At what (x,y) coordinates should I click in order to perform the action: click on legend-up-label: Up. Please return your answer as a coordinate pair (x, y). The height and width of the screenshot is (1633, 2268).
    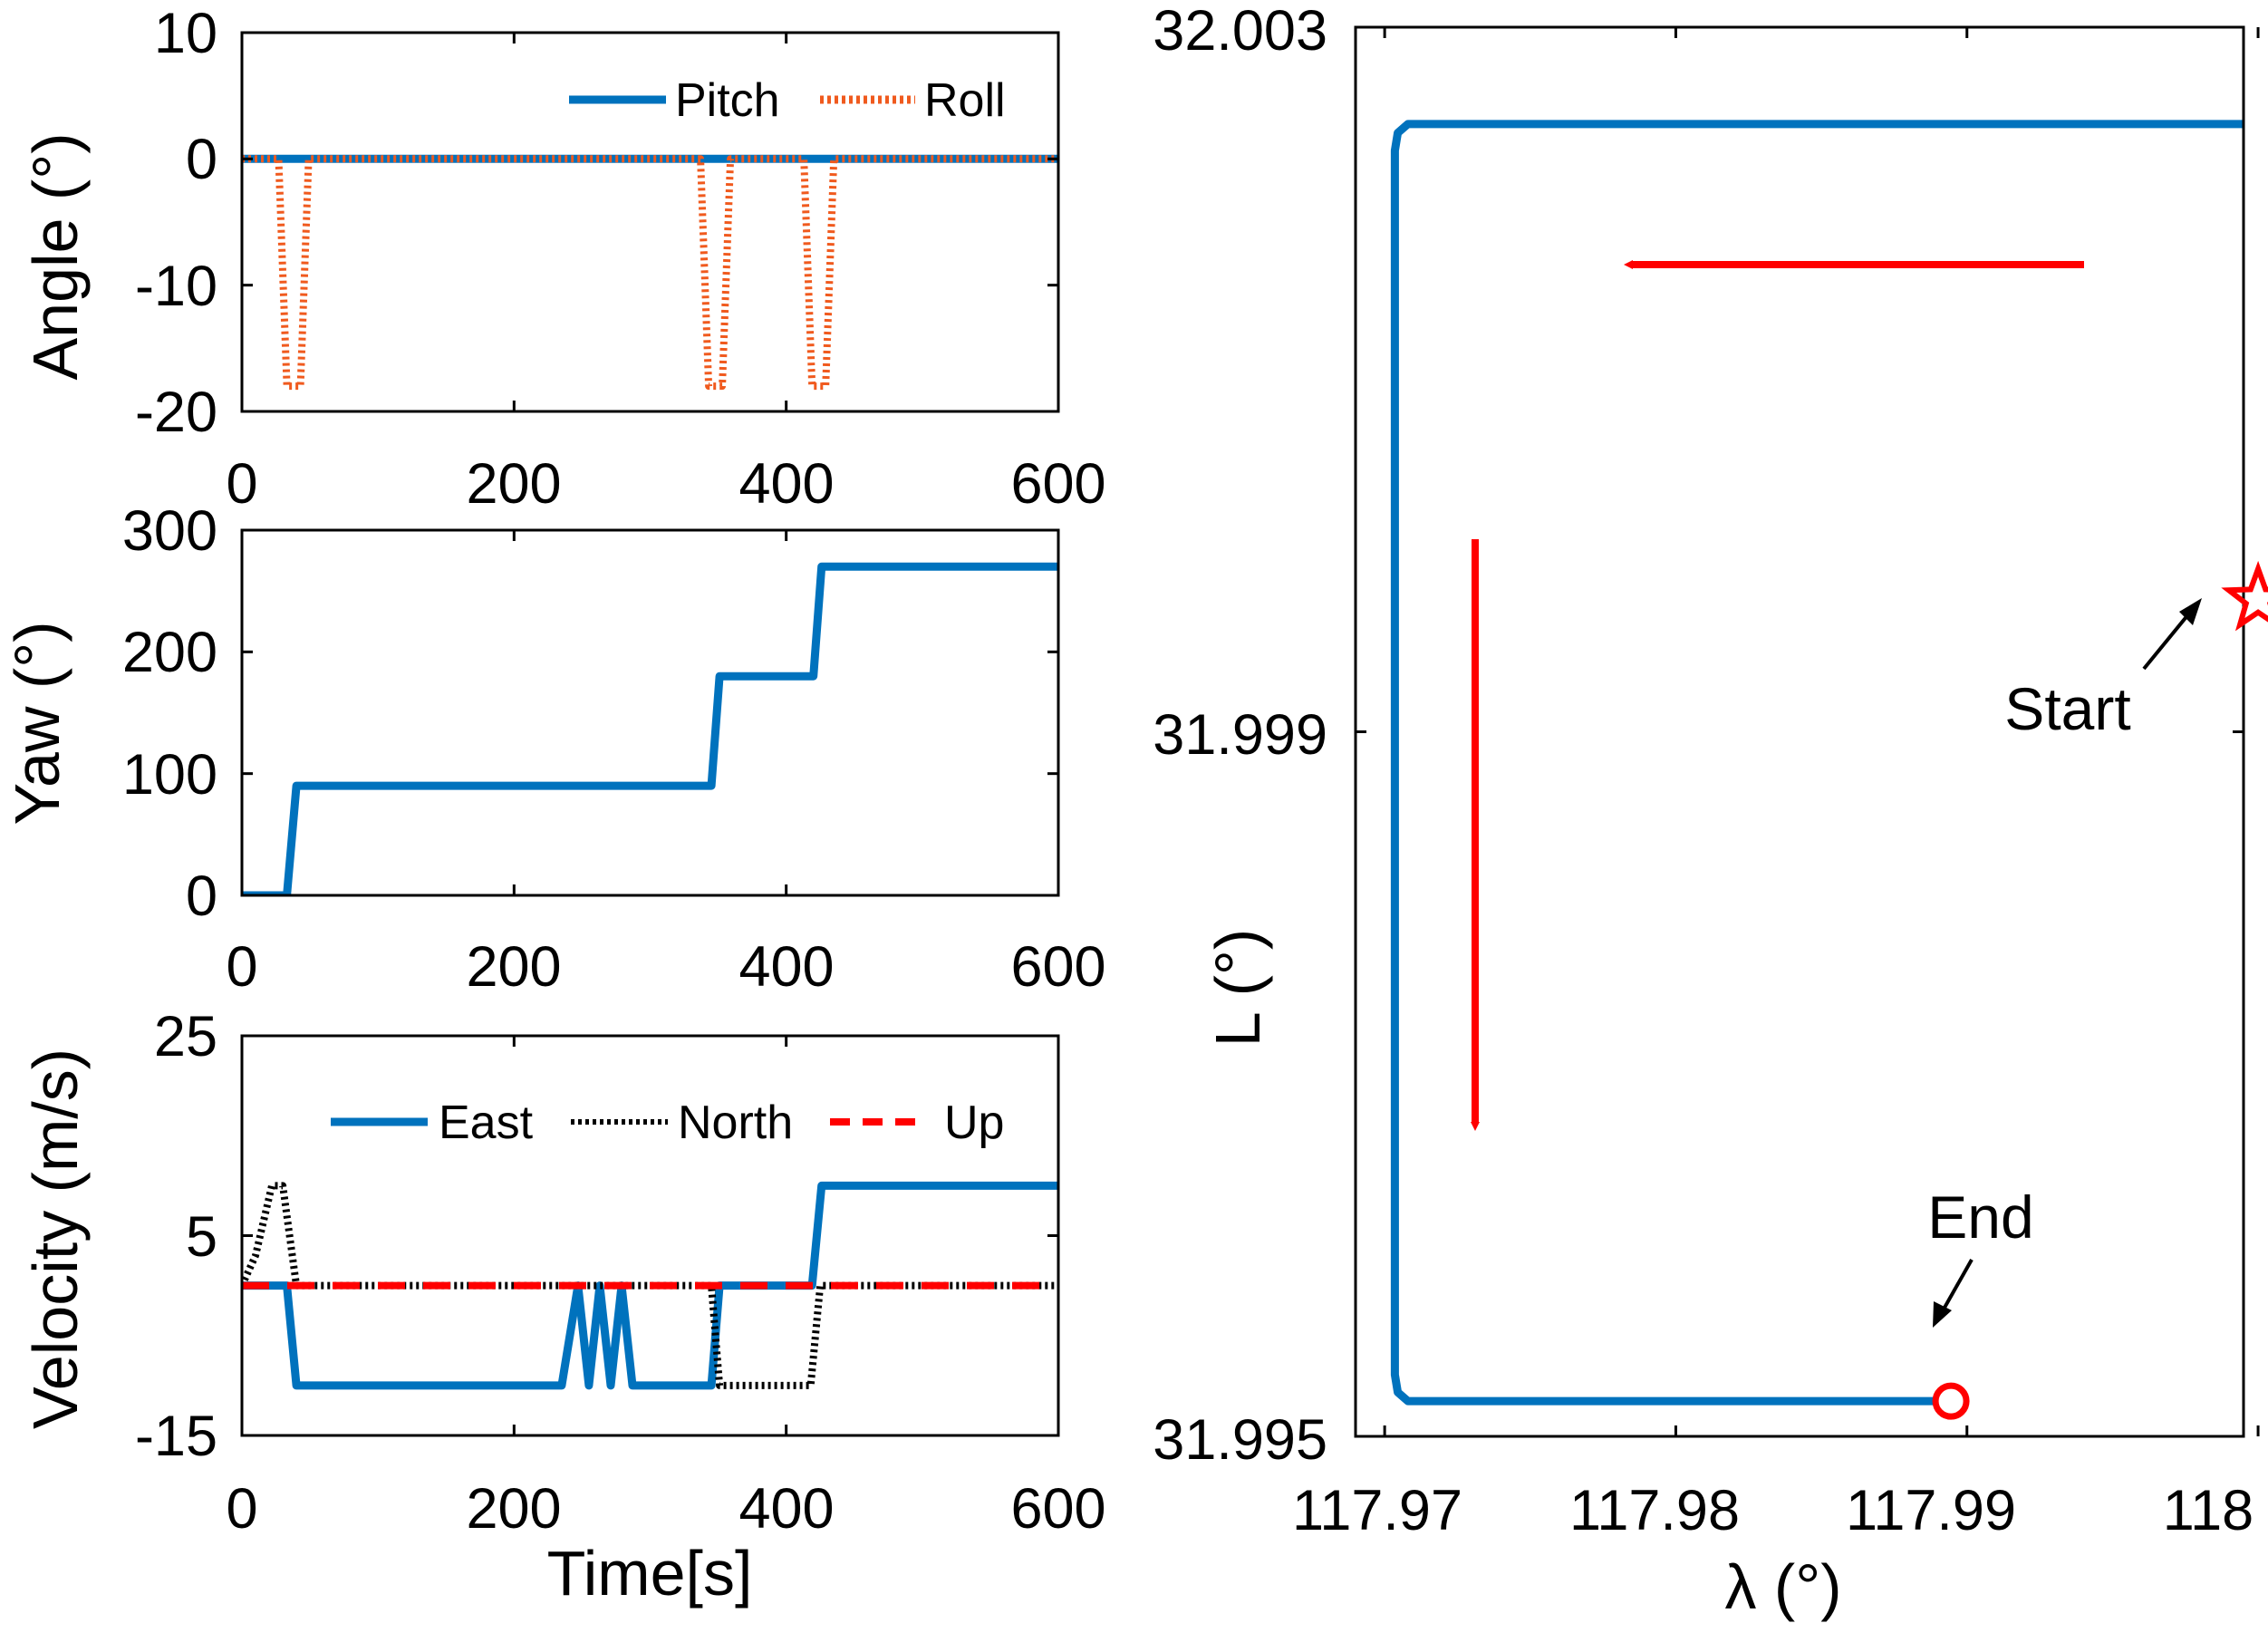
    Looking at the image, I should click on (974, 1123).